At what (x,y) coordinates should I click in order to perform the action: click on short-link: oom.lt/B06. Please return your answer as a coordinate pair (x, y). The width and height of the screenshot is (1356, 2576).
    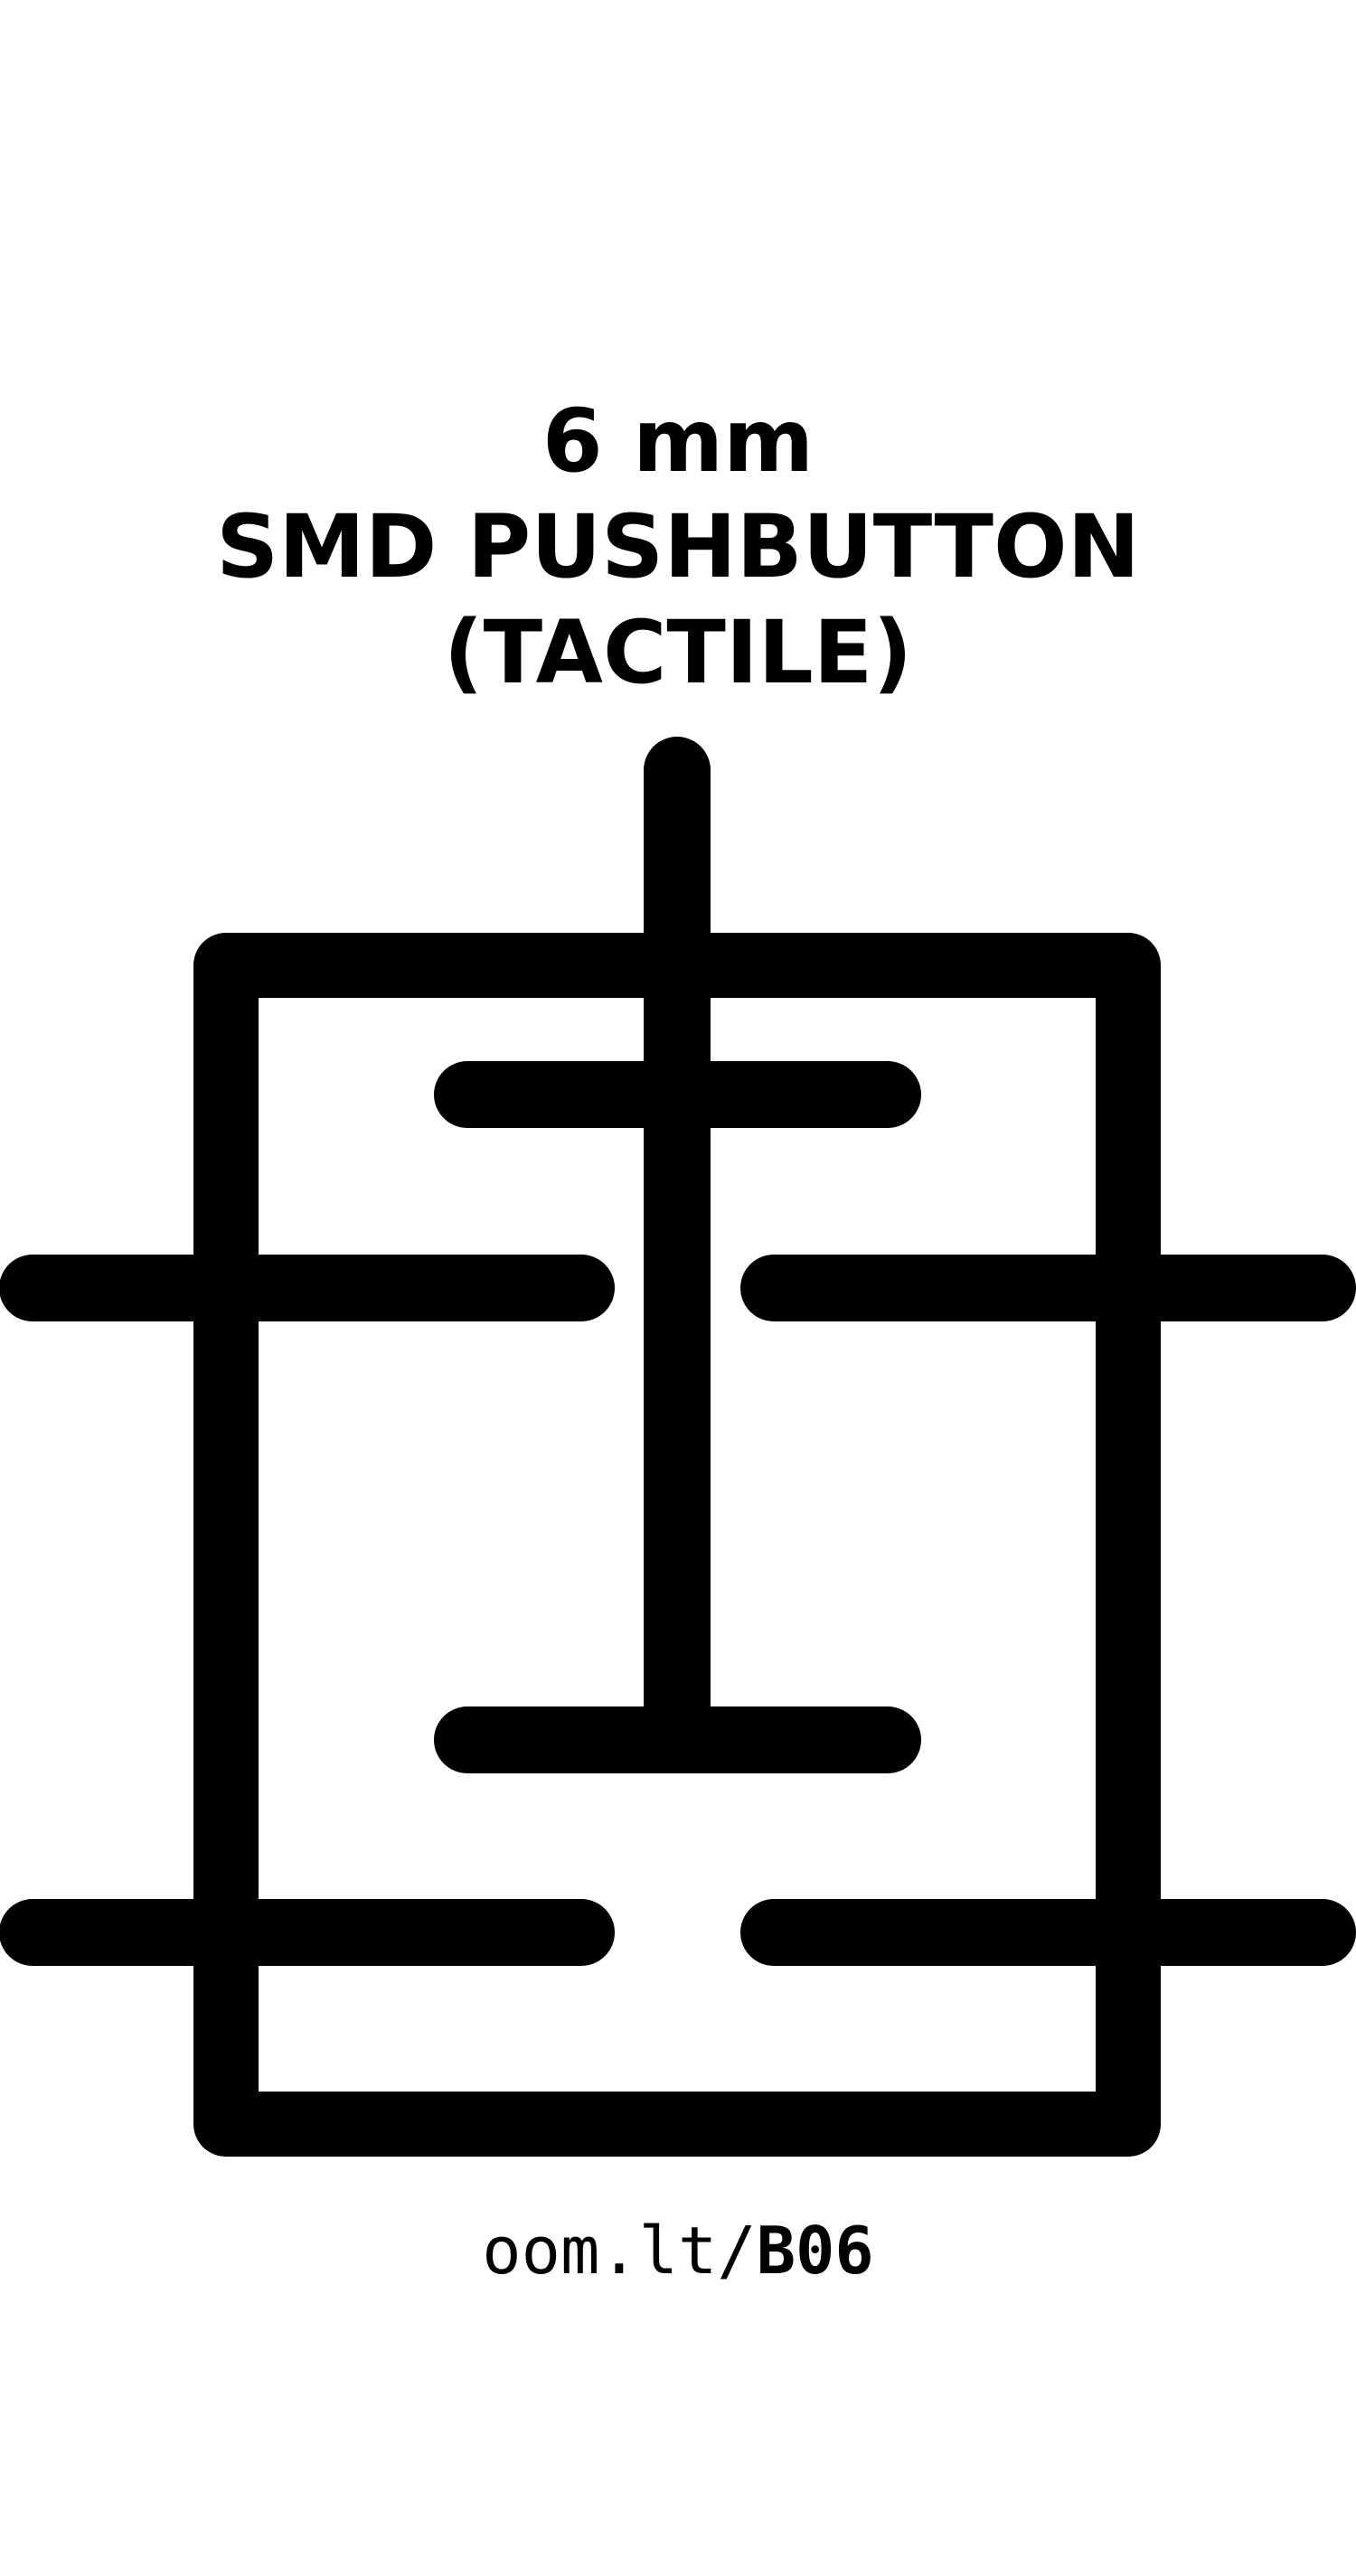
    Looking at the image, I should click on (678, 2250).